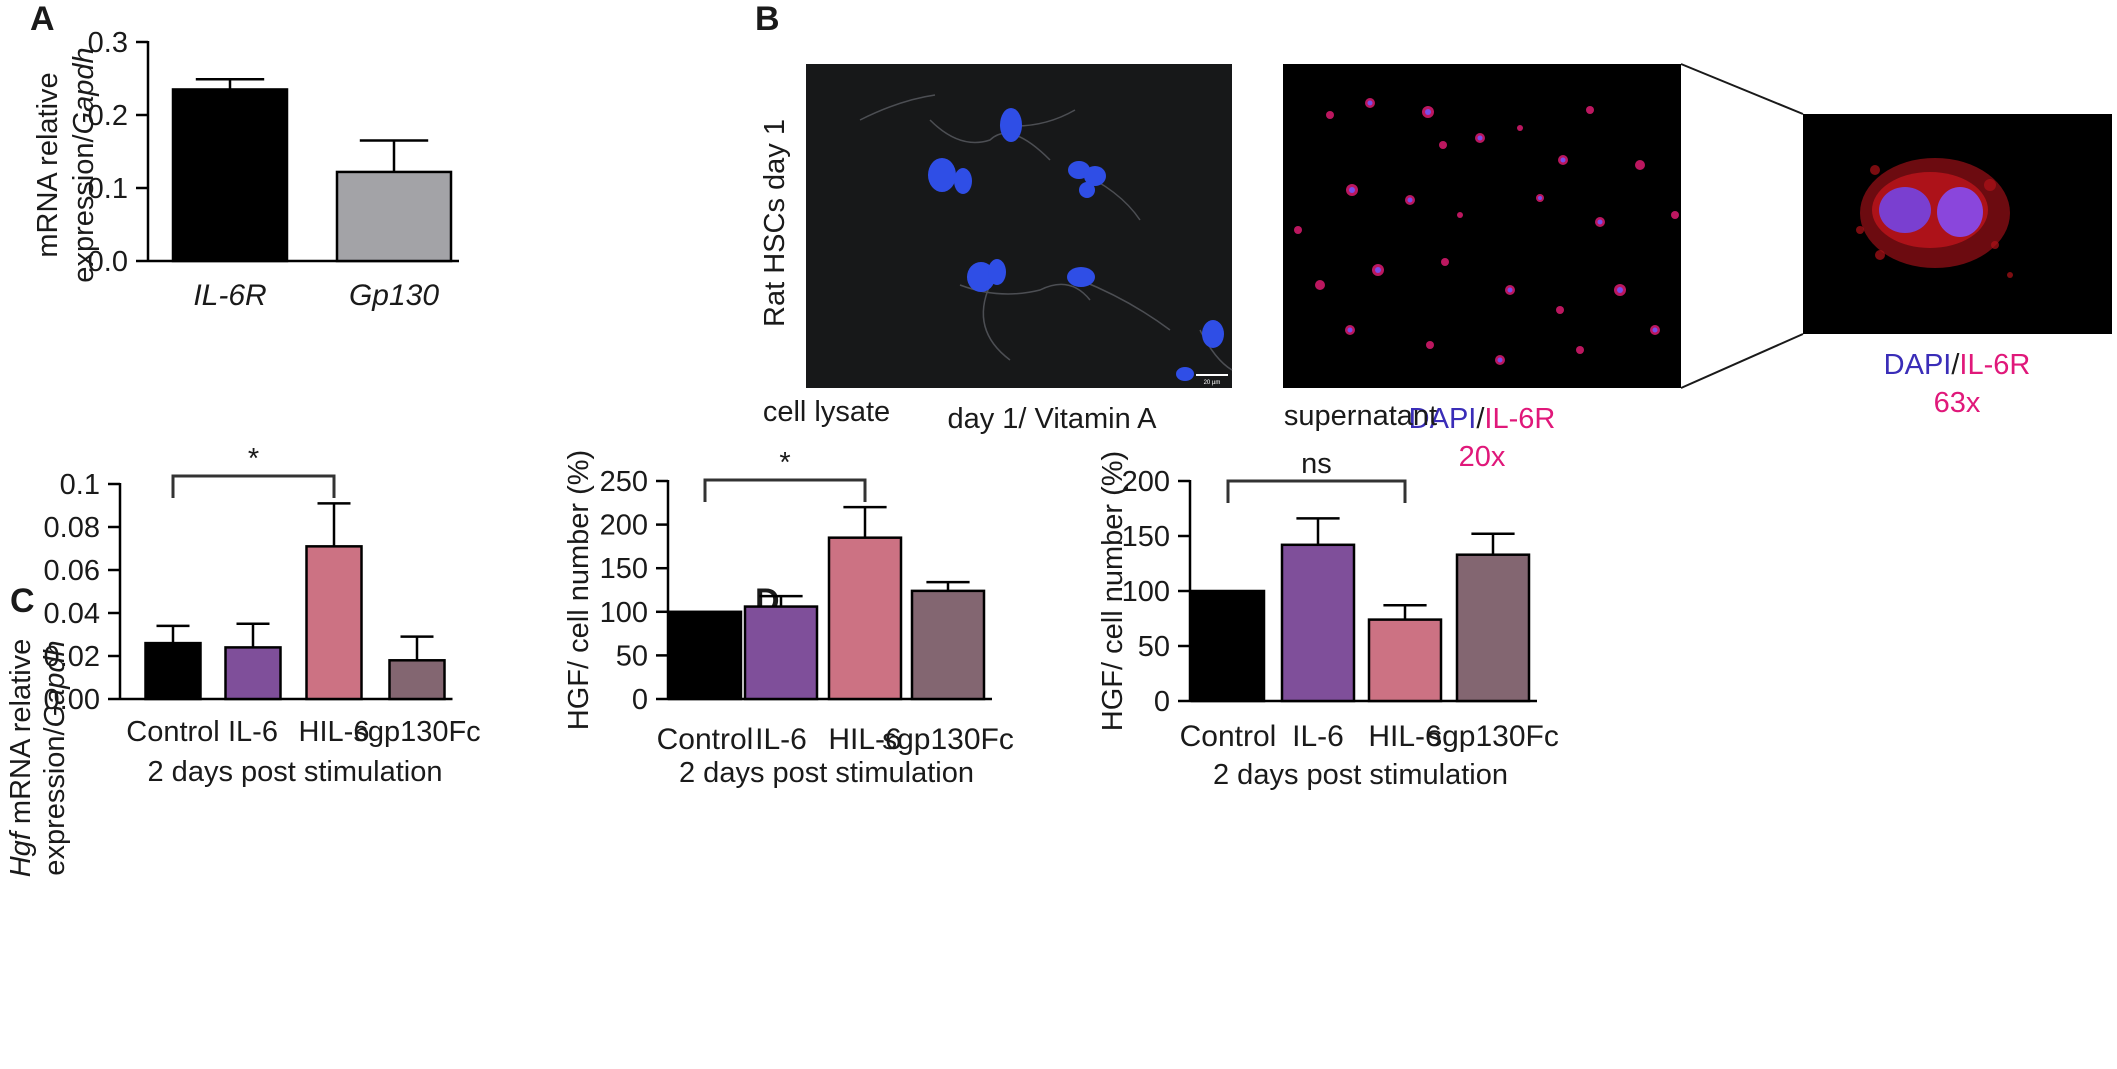  Describe the element at coordinates (253, 732) in the screenshot. I see `x-tick-label-c-1: IL-6` at that location.